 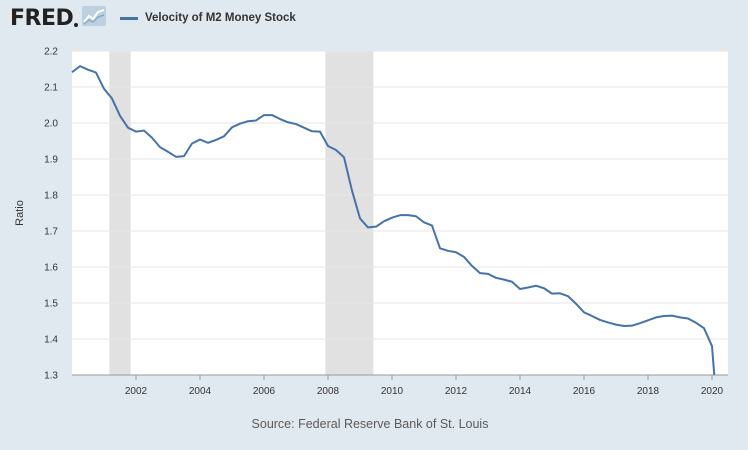 I want to click on fred-logo: FRED, so click(x=58, y=18).